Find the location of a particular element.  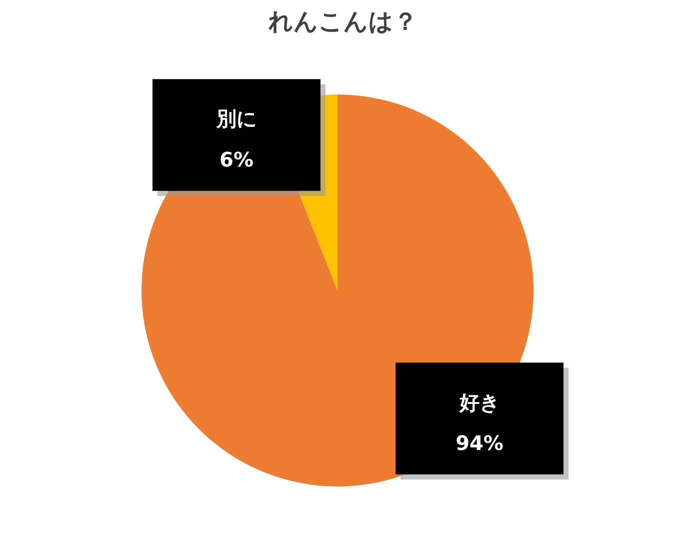

chart-title: れんこんは？ is located at coordinates (343, 22).